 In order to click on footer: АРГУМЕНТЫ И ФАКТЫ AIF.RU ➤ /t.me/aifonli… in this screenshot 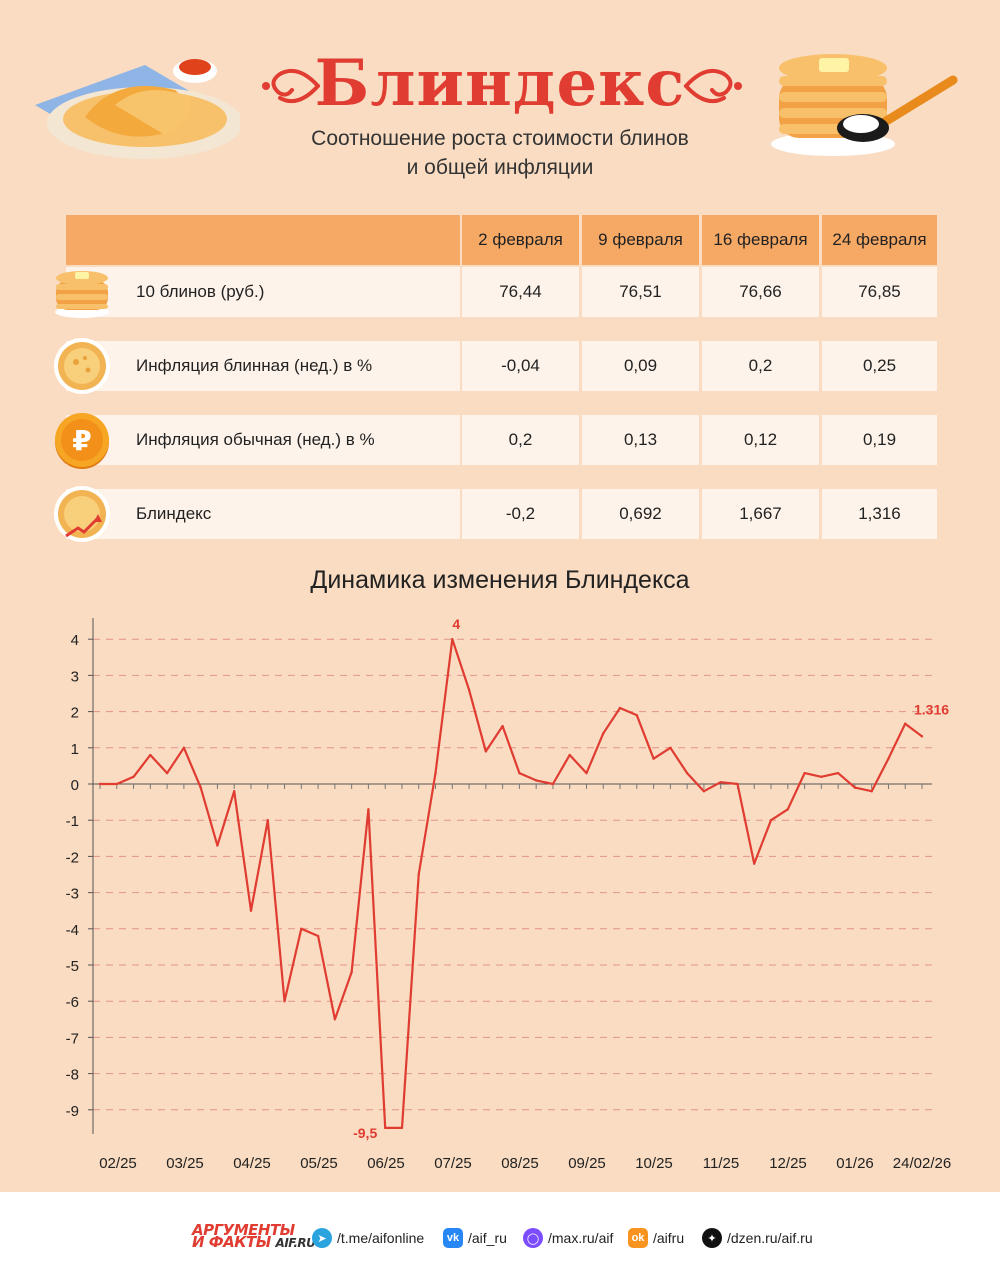, I will do `click(500, 1238)`.